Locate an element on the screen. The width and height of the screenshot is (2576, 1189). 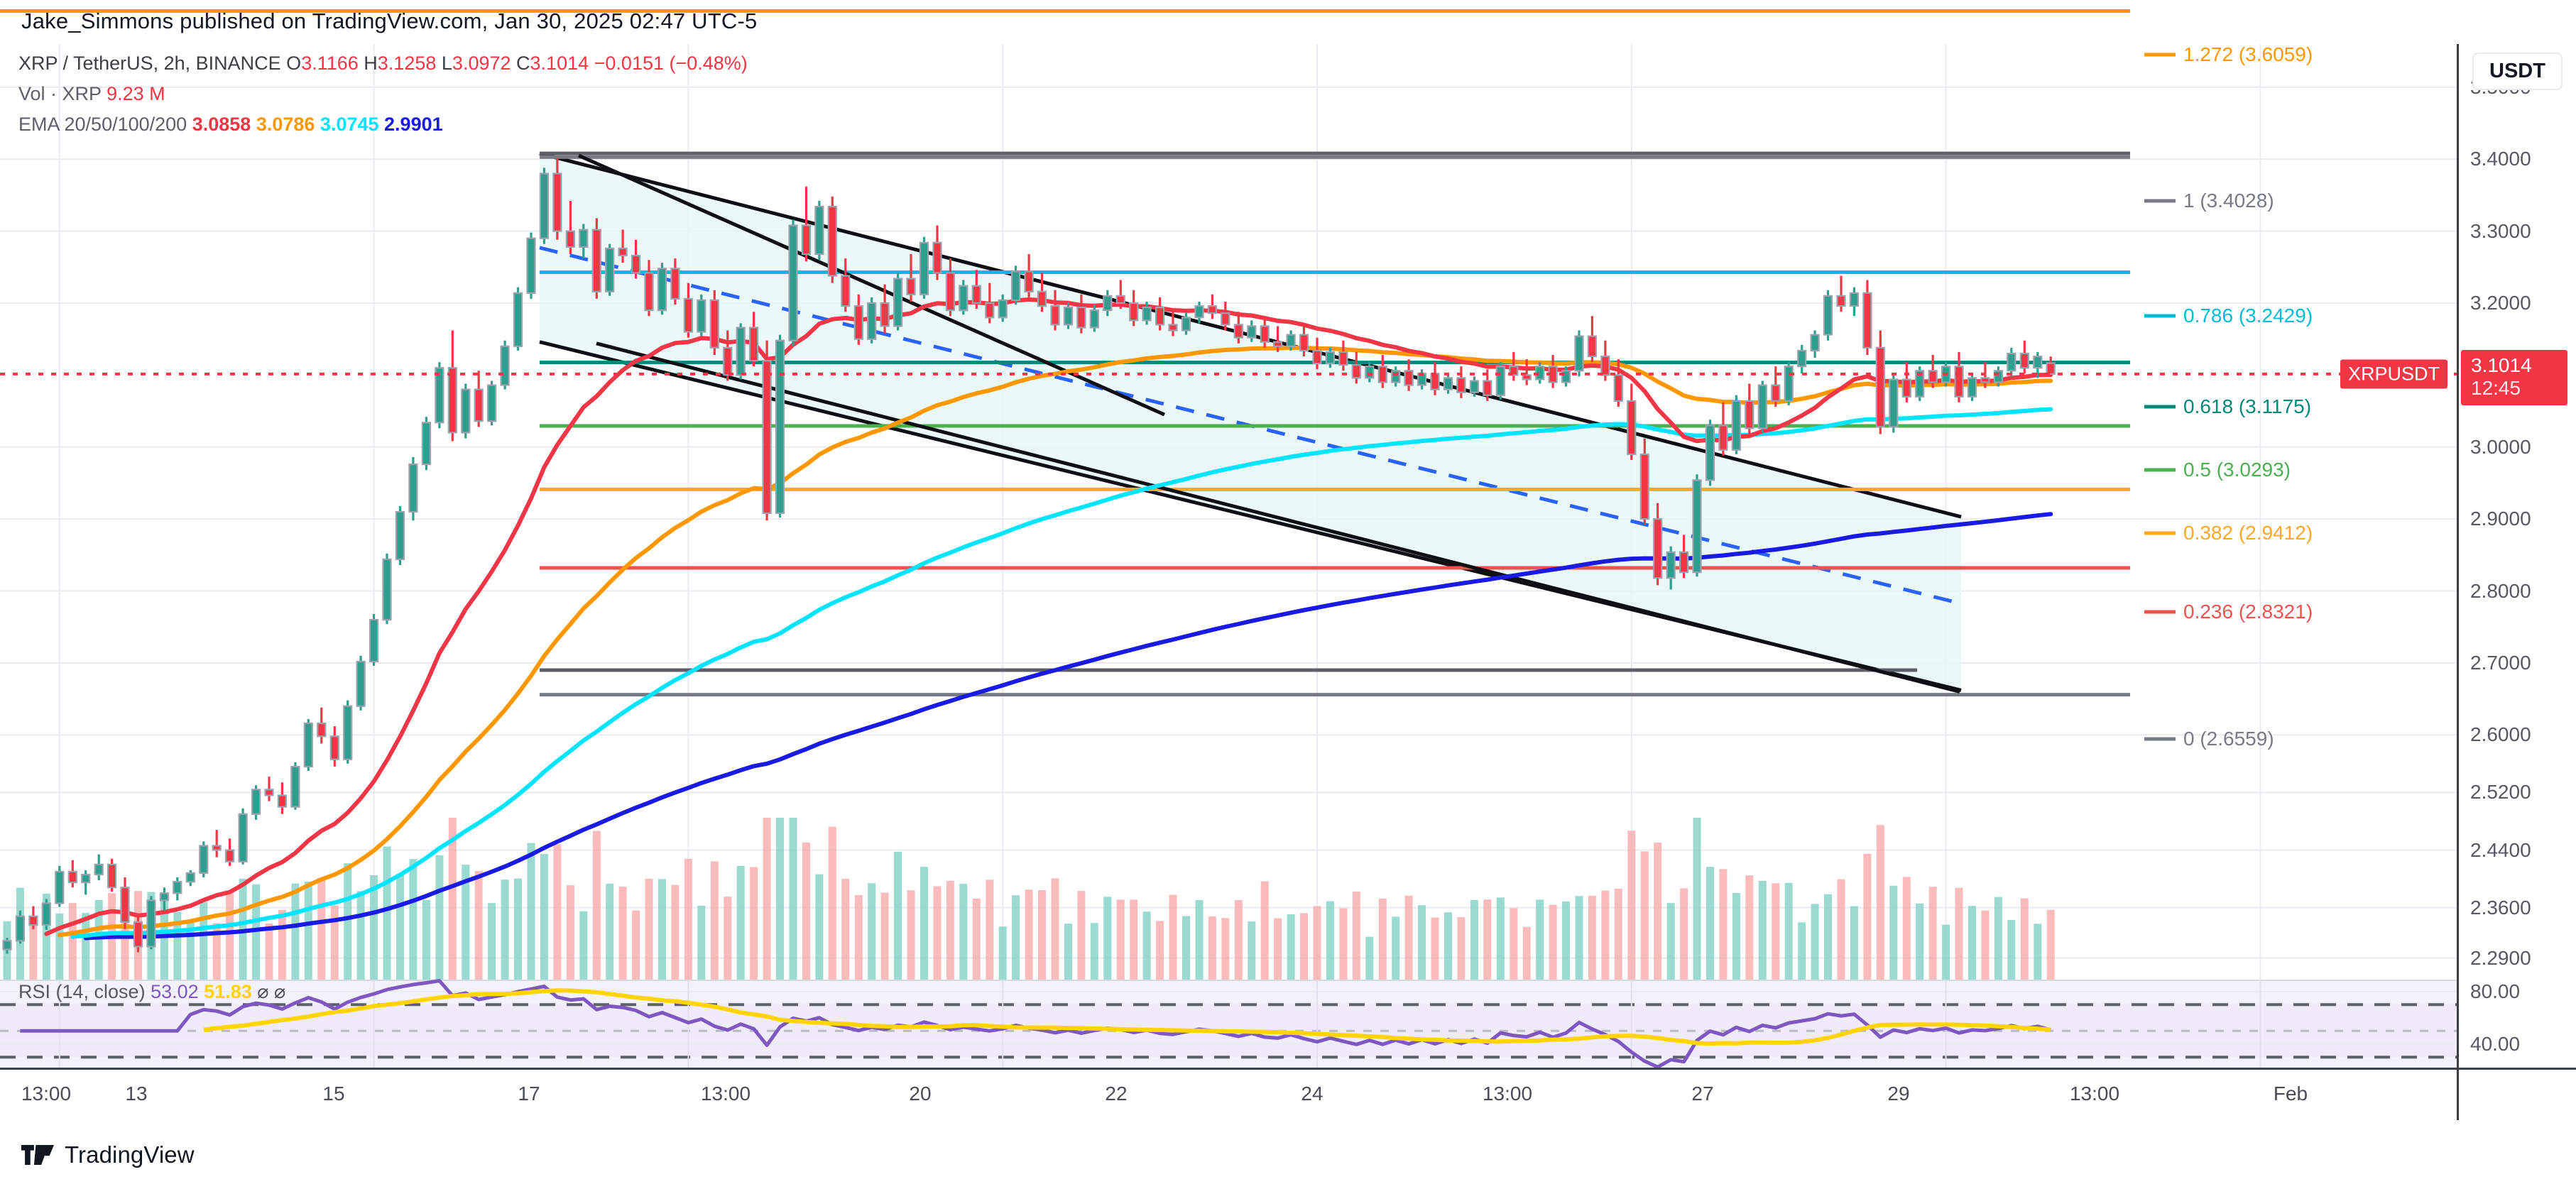
price-axis-unit-chip: USDT is located at coordinates (2517, 71).